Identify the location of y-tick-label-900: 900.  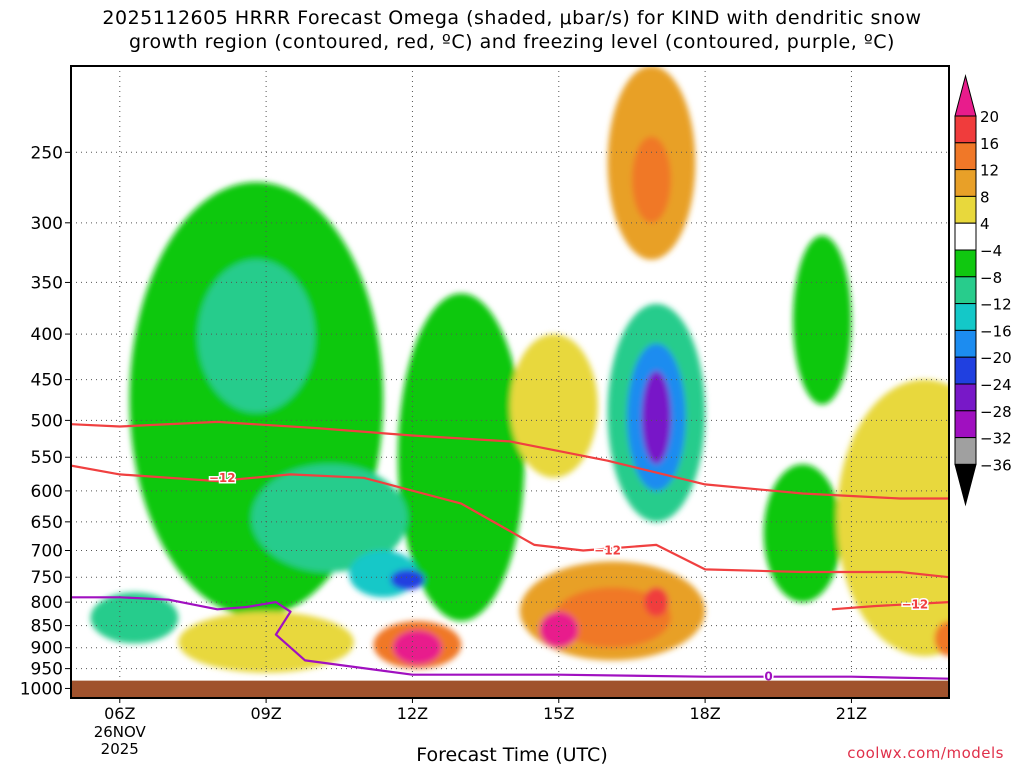
(47, 649).